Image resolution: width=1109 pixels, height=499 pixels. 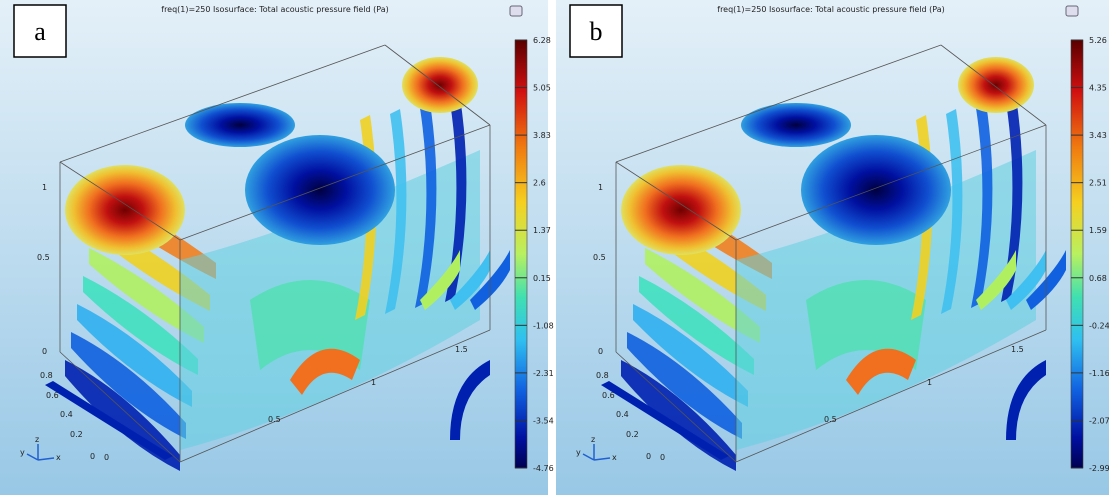 I want to click on colorbar-tick-label: 4.35, so click(x=1098, y=88).